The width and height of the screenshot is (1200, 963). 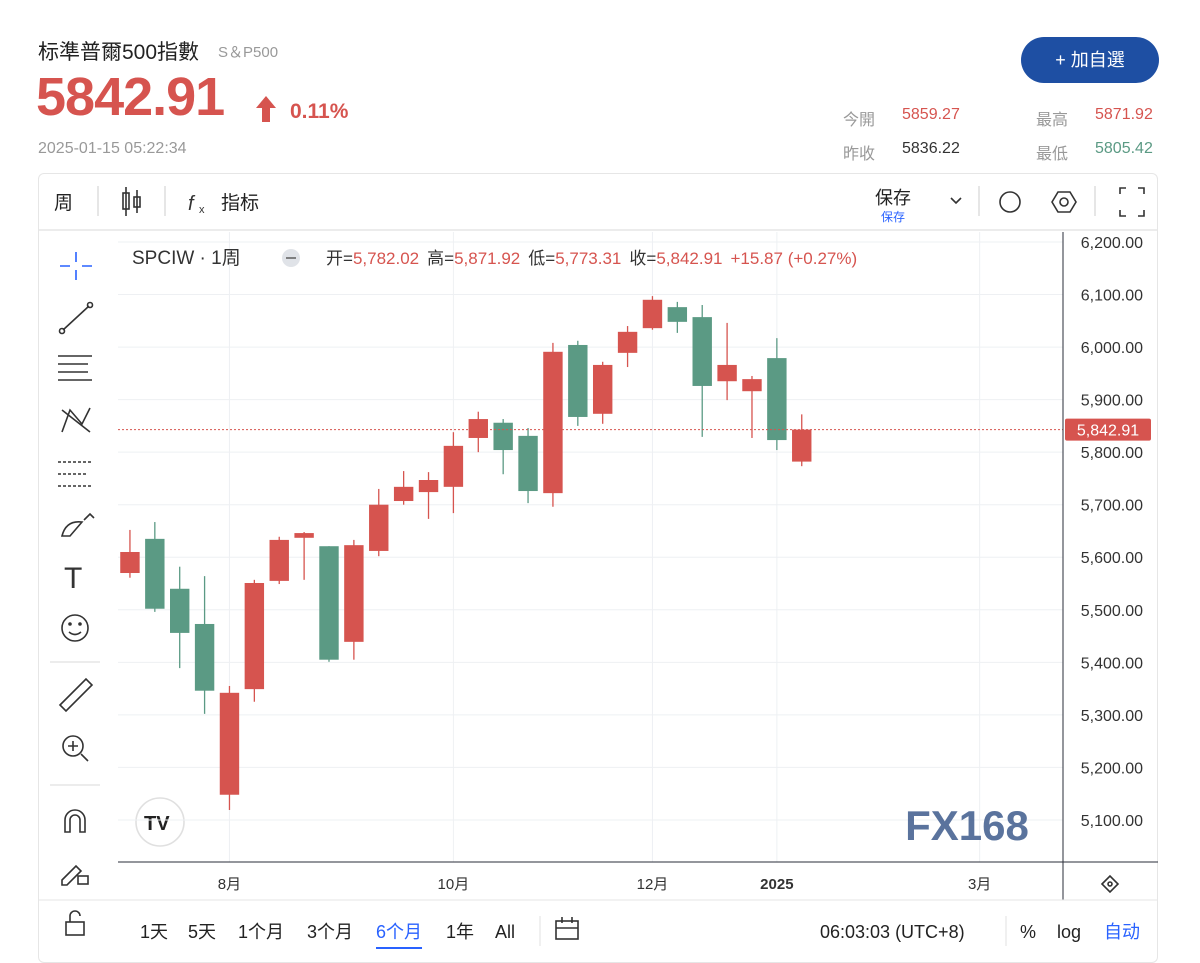 I want to click on legend-change: +15.87 (+0.27%), so click(x=794, y=258).